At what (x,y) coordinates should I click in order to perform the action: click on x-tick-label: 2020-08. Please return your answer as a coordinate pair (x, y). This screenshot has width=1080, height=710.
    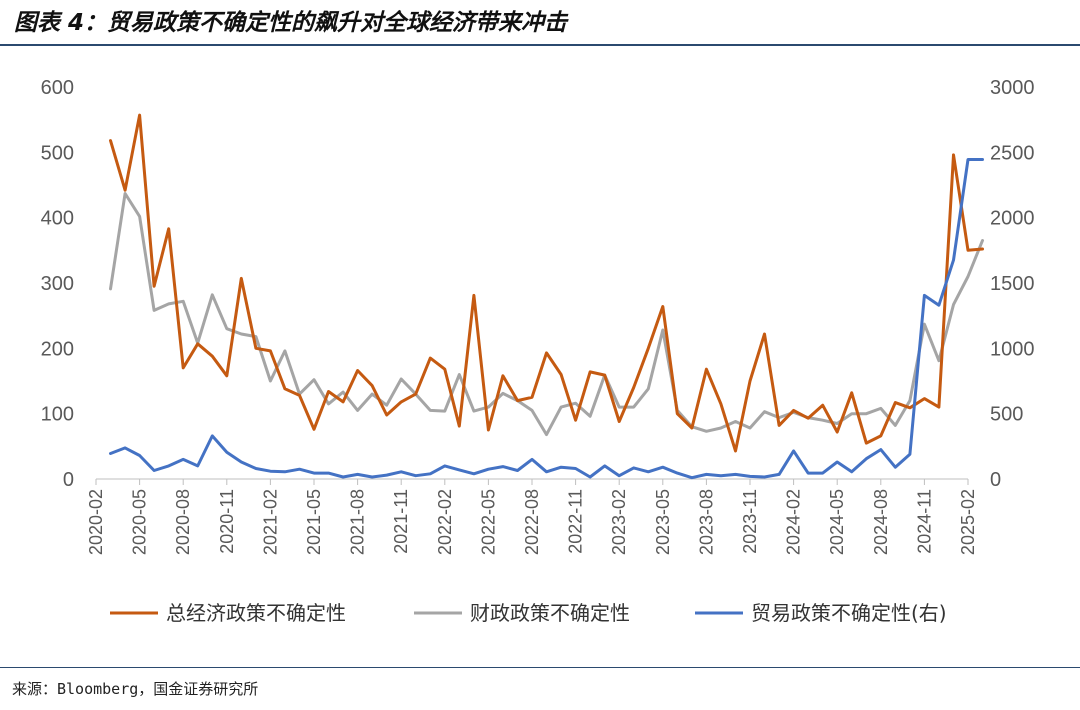
    Looking at the image, I should click on (183, 522).